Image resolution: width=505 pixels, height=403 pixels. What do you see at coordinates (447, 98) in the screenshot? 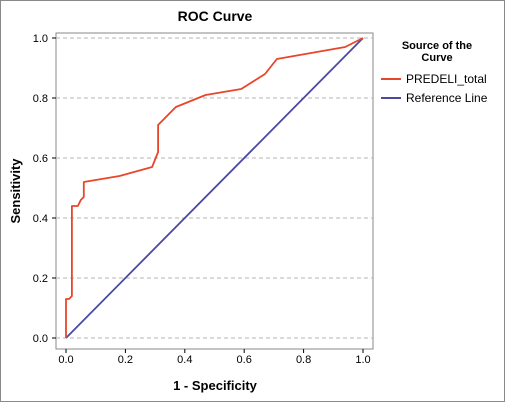
I see `legend-entry-label: Reference Line` at bounding box center [447, 98].